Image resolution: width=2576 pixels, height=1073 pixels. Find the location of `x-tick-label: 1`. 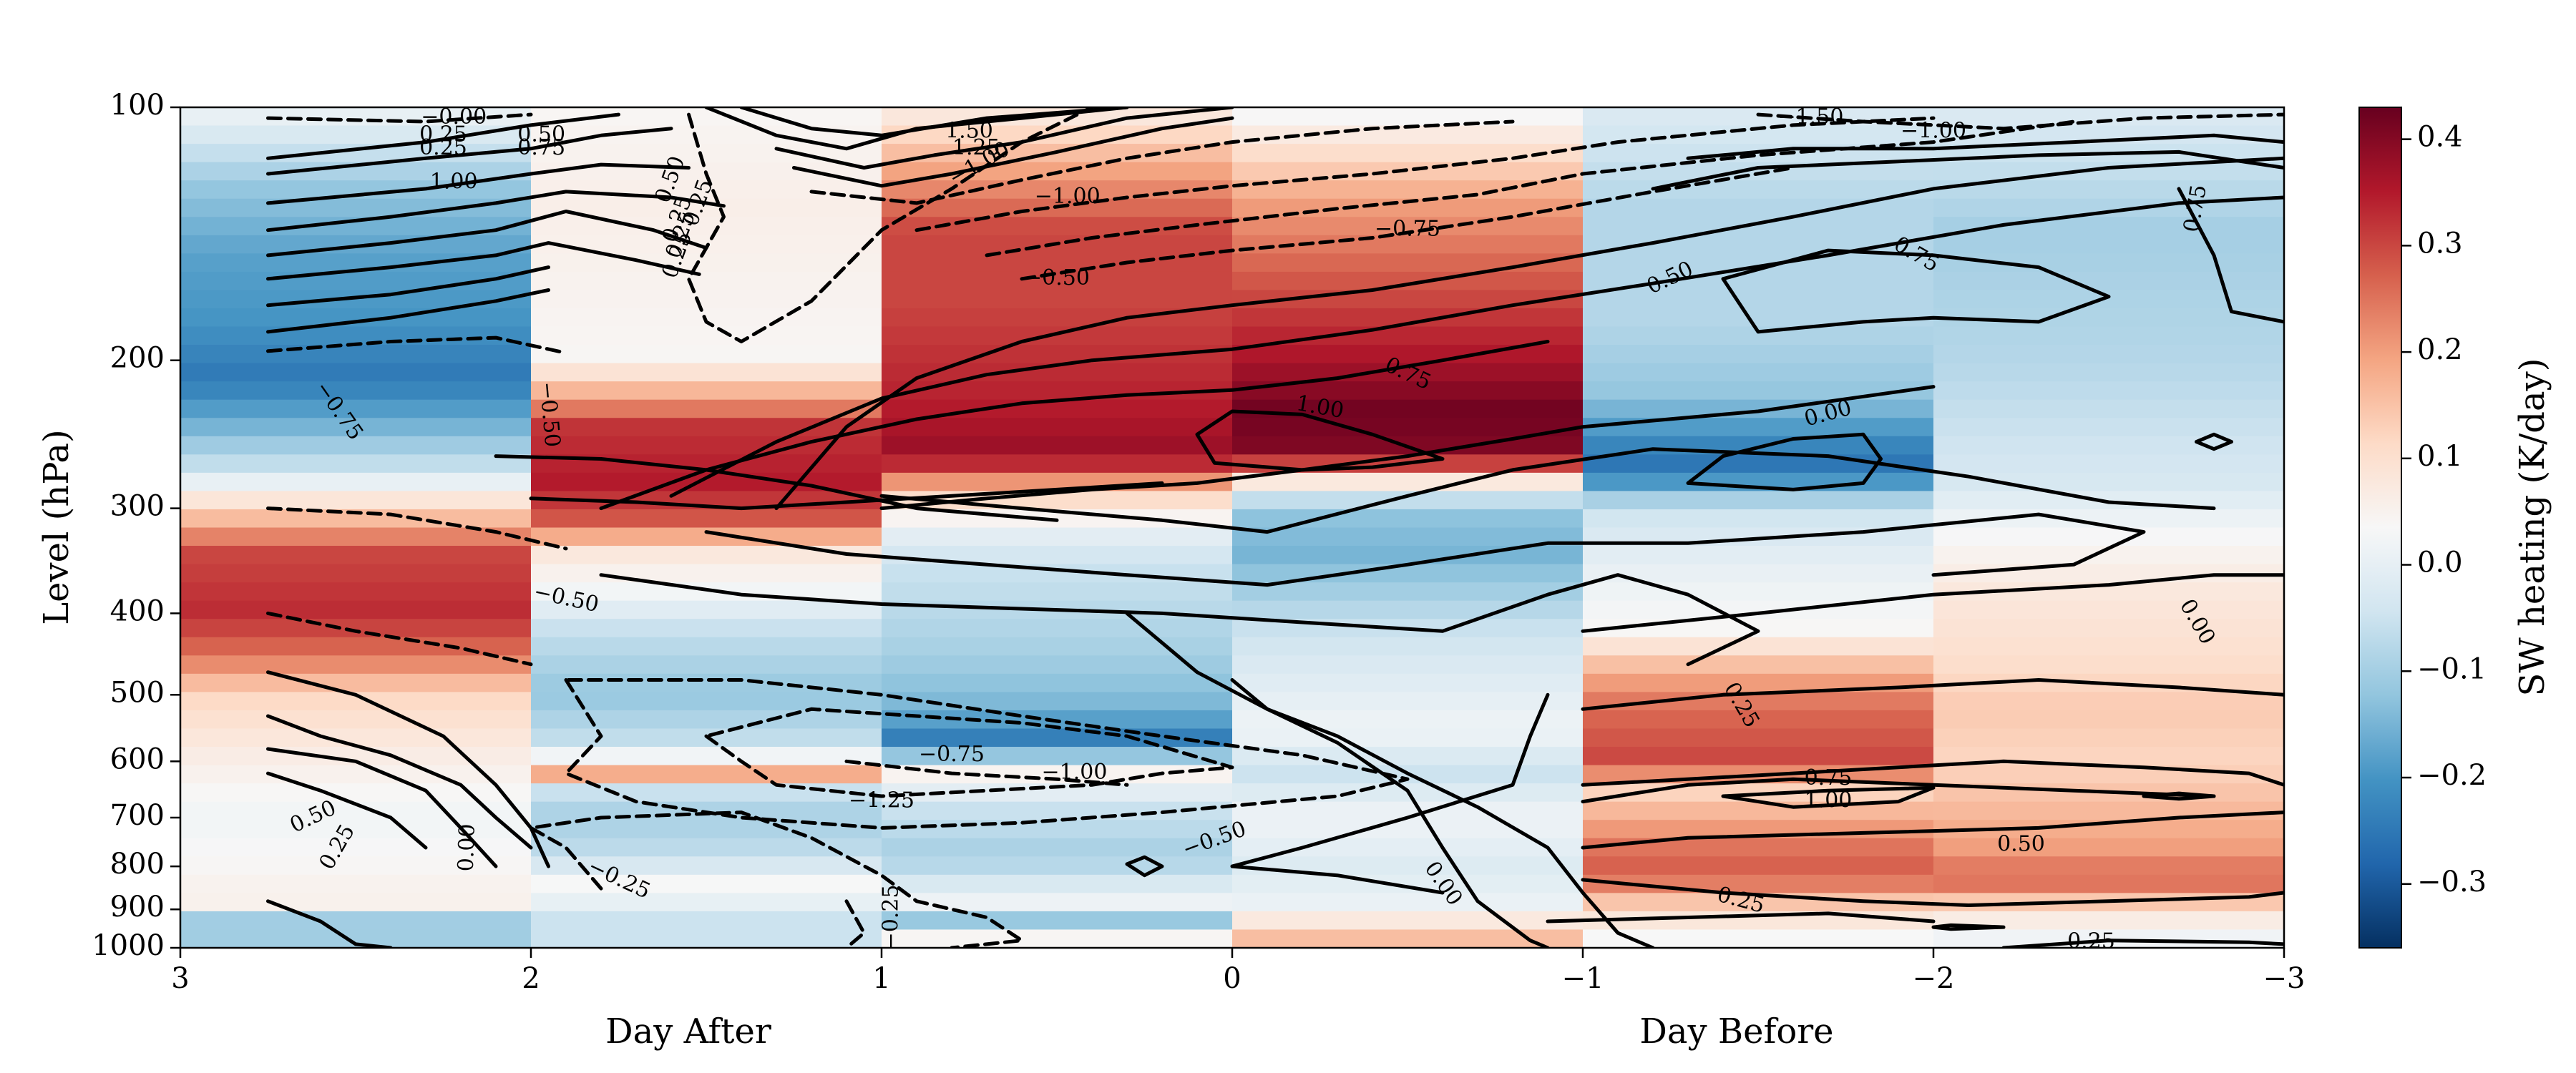

x-tick-label: 1 is located at coordinates (881, 979).